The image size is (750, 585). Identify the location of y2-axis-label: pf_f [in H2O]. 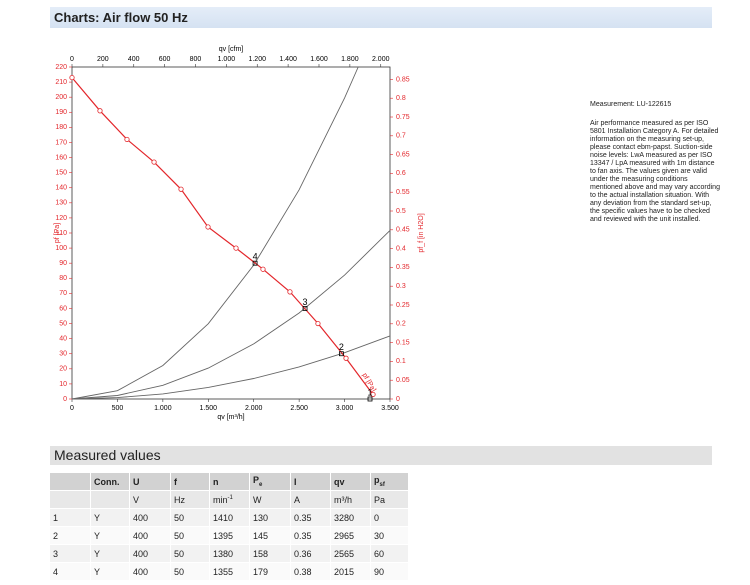
(421, 232).